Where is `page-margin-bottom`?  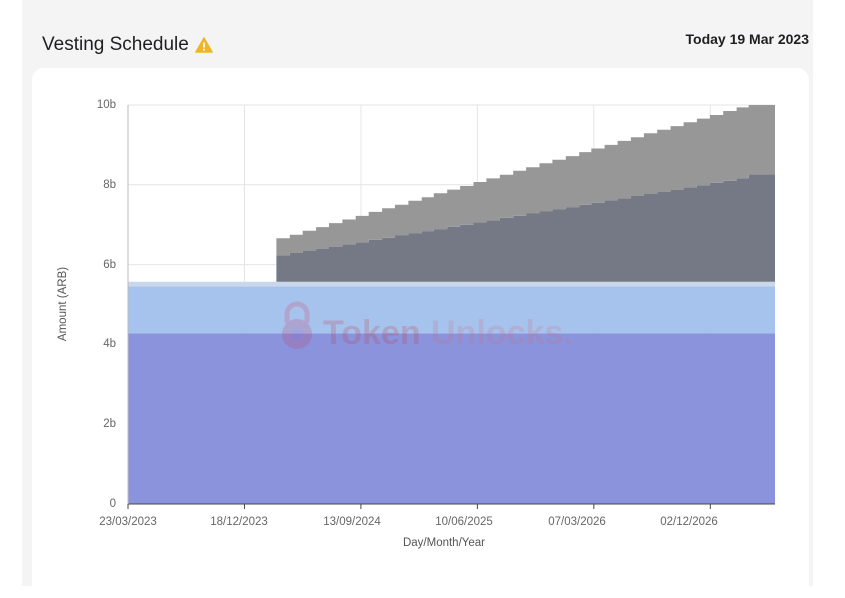
page-margin-bottom is located at coordinates (422, 592).